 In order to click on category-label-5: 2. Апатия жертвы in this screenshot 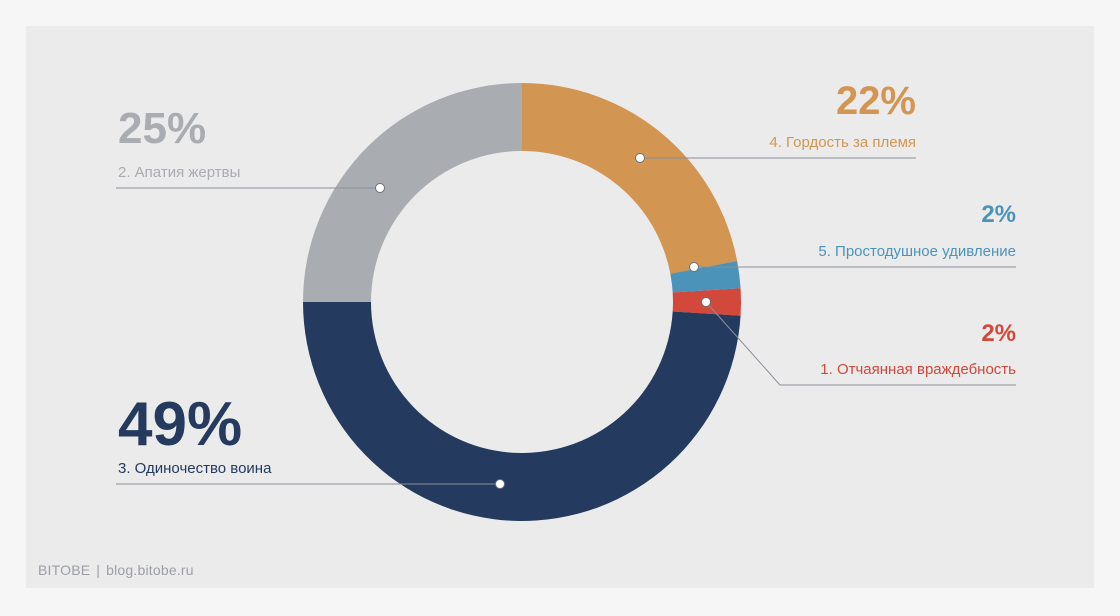, I will do `click(179, 172)`.